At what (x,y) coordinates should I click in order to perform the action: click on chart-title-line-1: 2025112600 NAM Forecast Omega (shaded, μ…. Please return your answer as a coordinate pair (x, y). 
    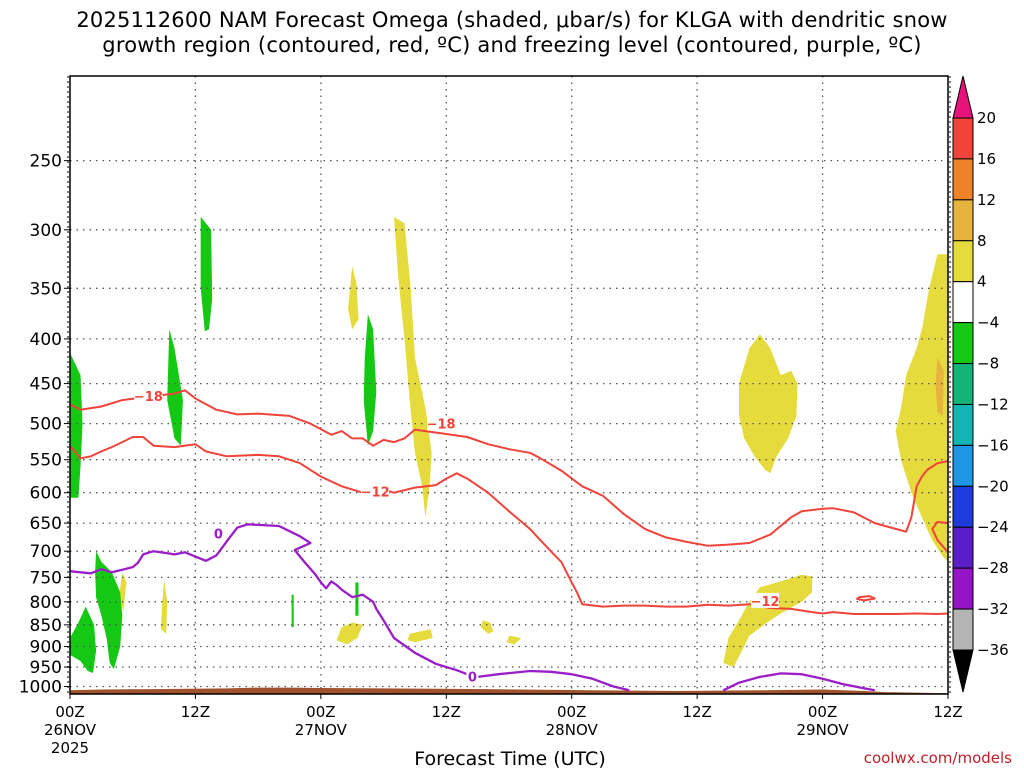
    Looking at the image, I should click on (512, 20).